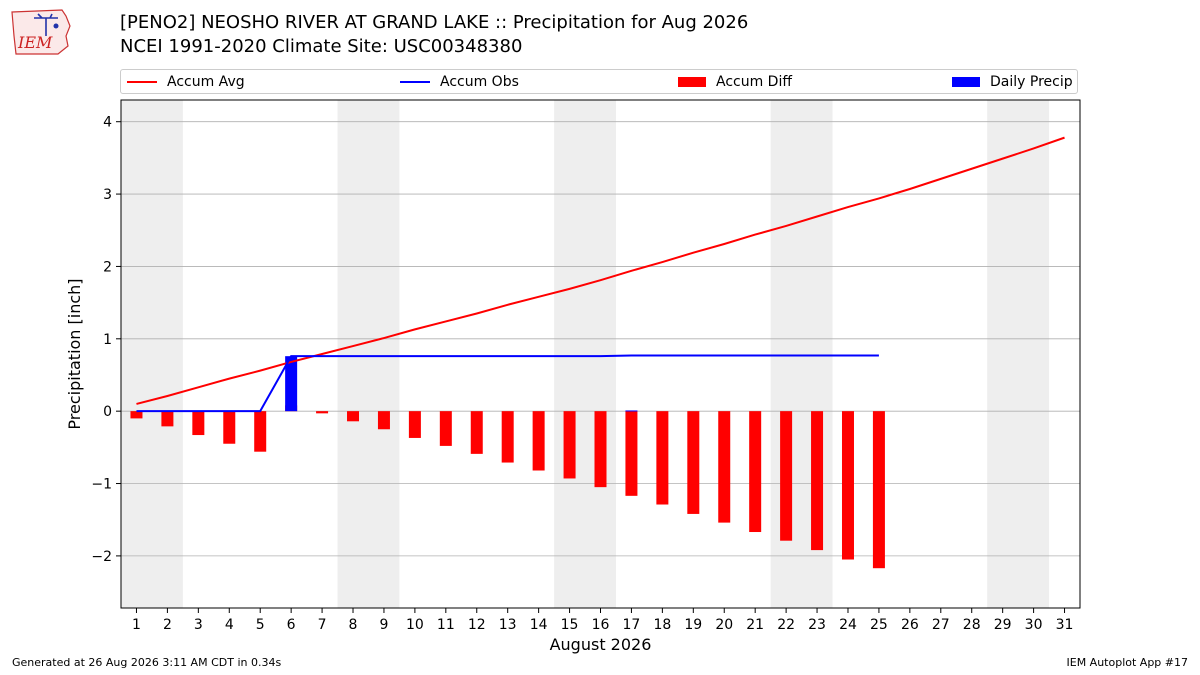  Describe the element at coordinates (1003, 625) in the screenshot. I see `x-tick-label: 29` at that location.